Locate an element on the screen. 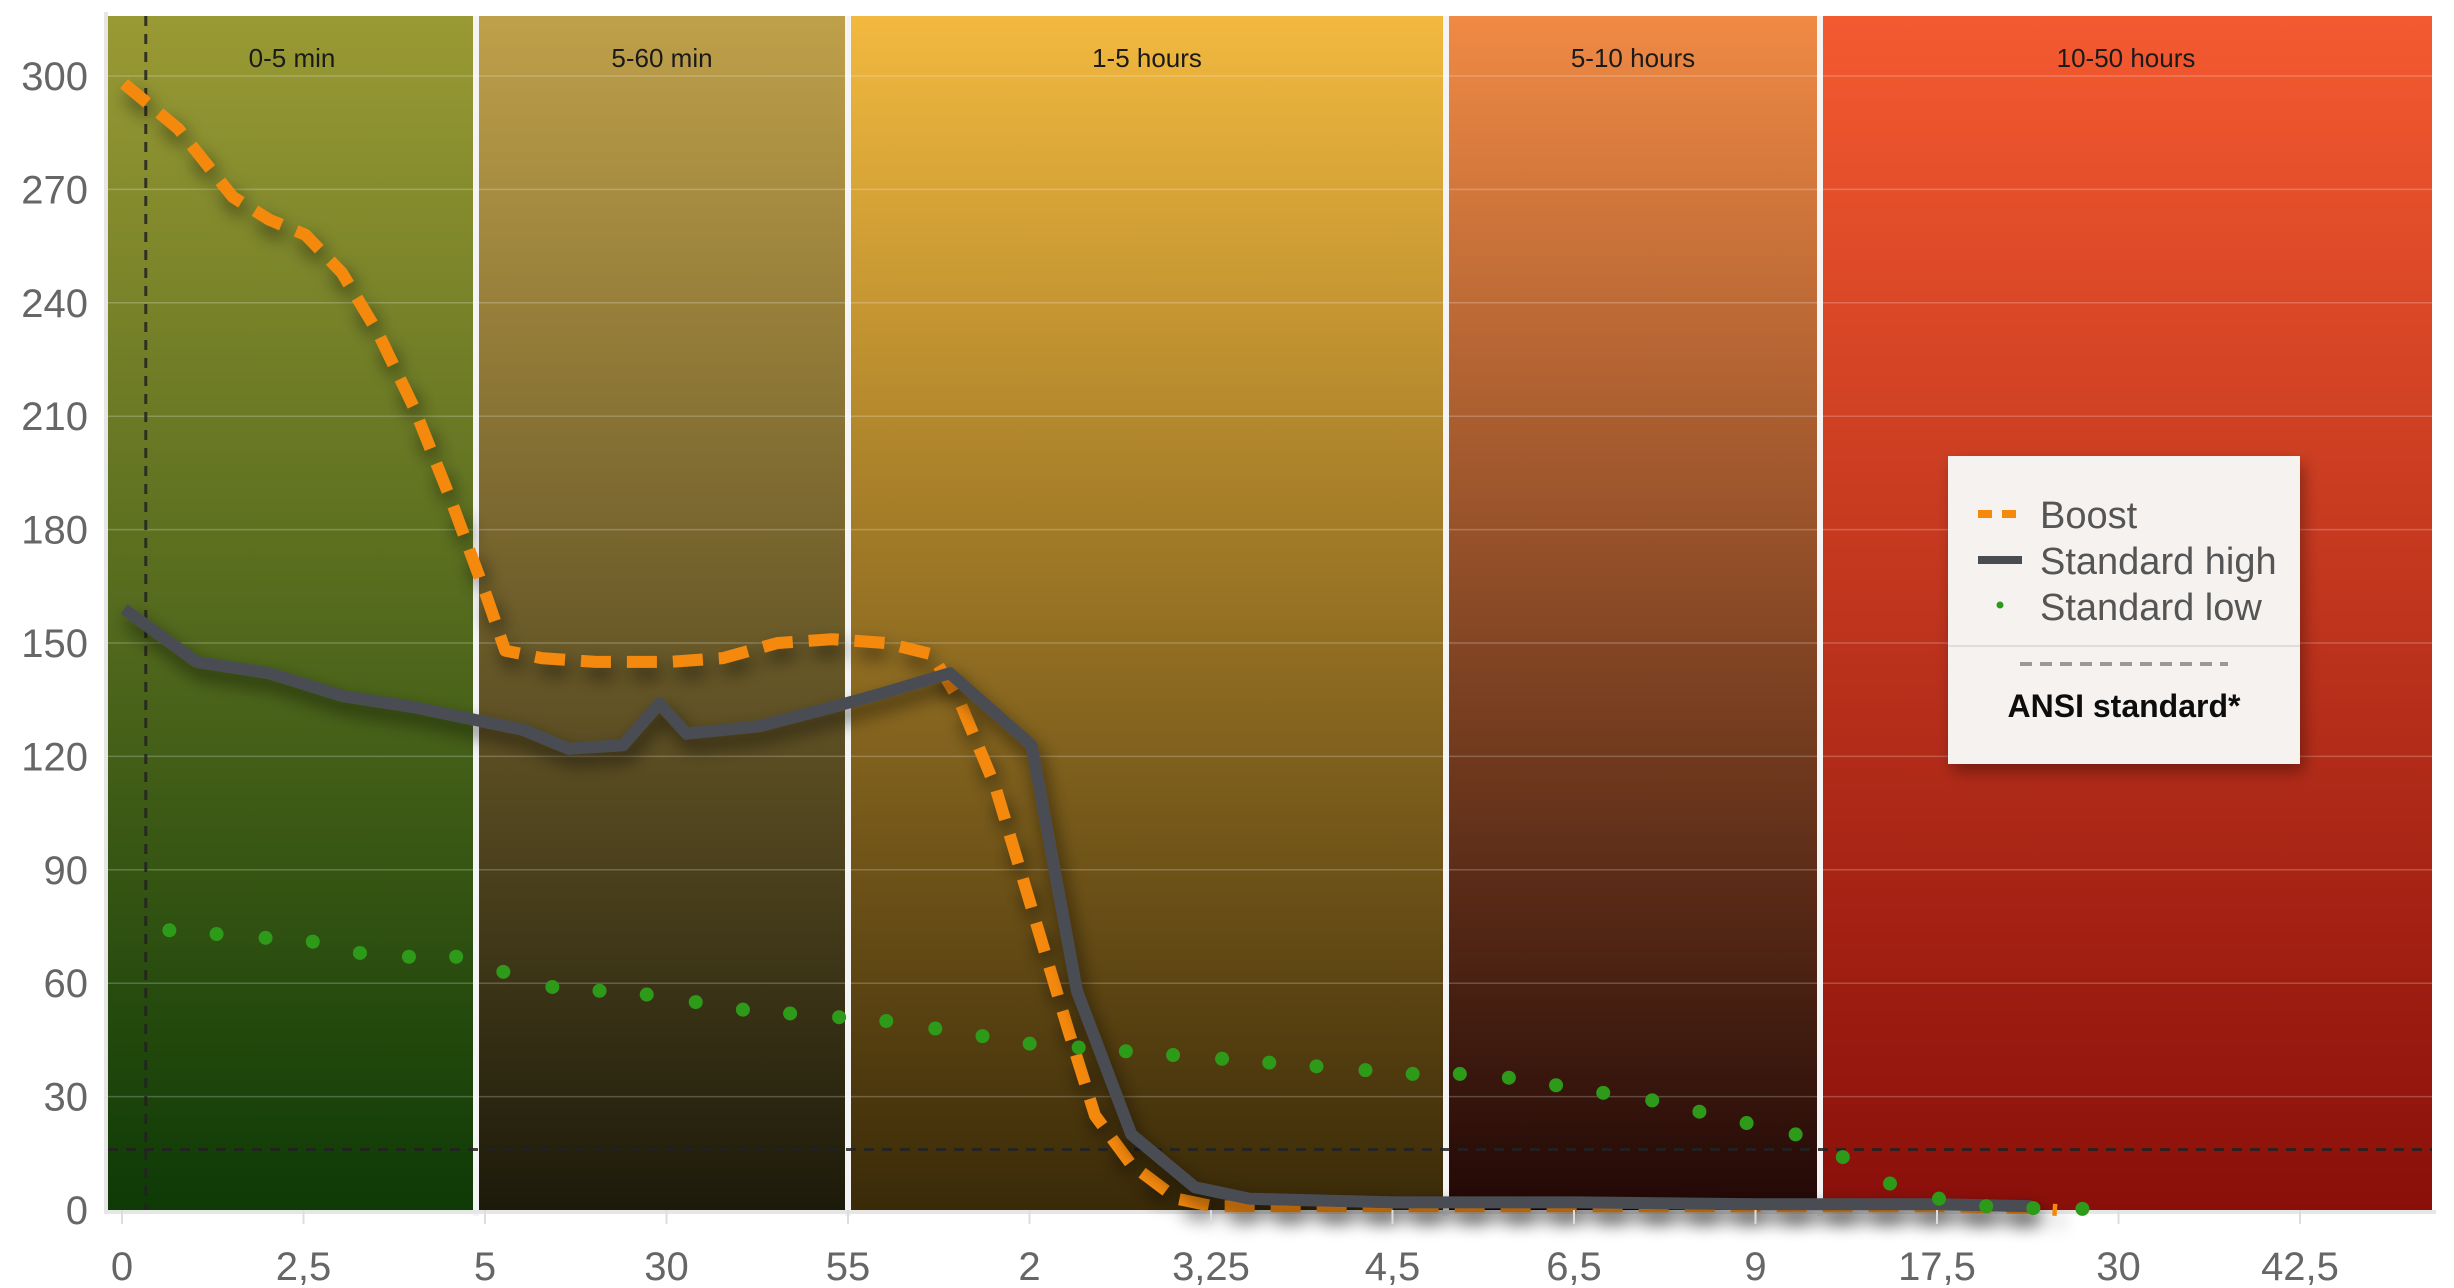 The height and width of the screenshot is (1288, 2454). x-tick-30-3: 30 is located at coordinates (666, 1266).